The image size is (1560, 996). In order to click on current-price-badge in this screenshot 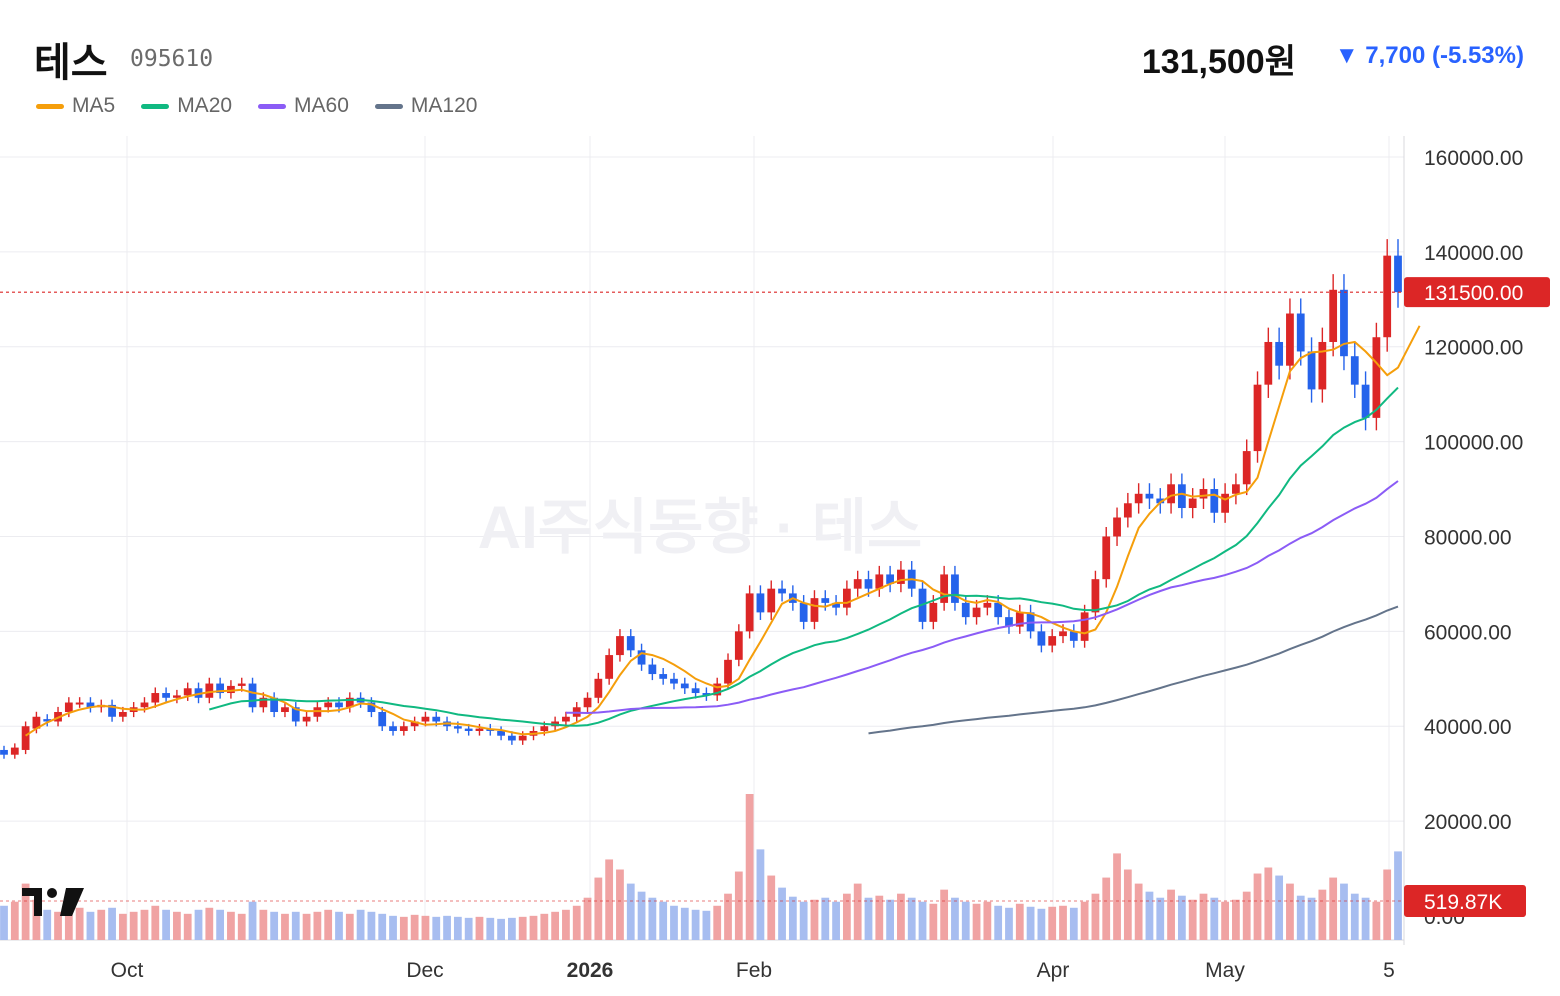, I will do `click(1477, 292)`.